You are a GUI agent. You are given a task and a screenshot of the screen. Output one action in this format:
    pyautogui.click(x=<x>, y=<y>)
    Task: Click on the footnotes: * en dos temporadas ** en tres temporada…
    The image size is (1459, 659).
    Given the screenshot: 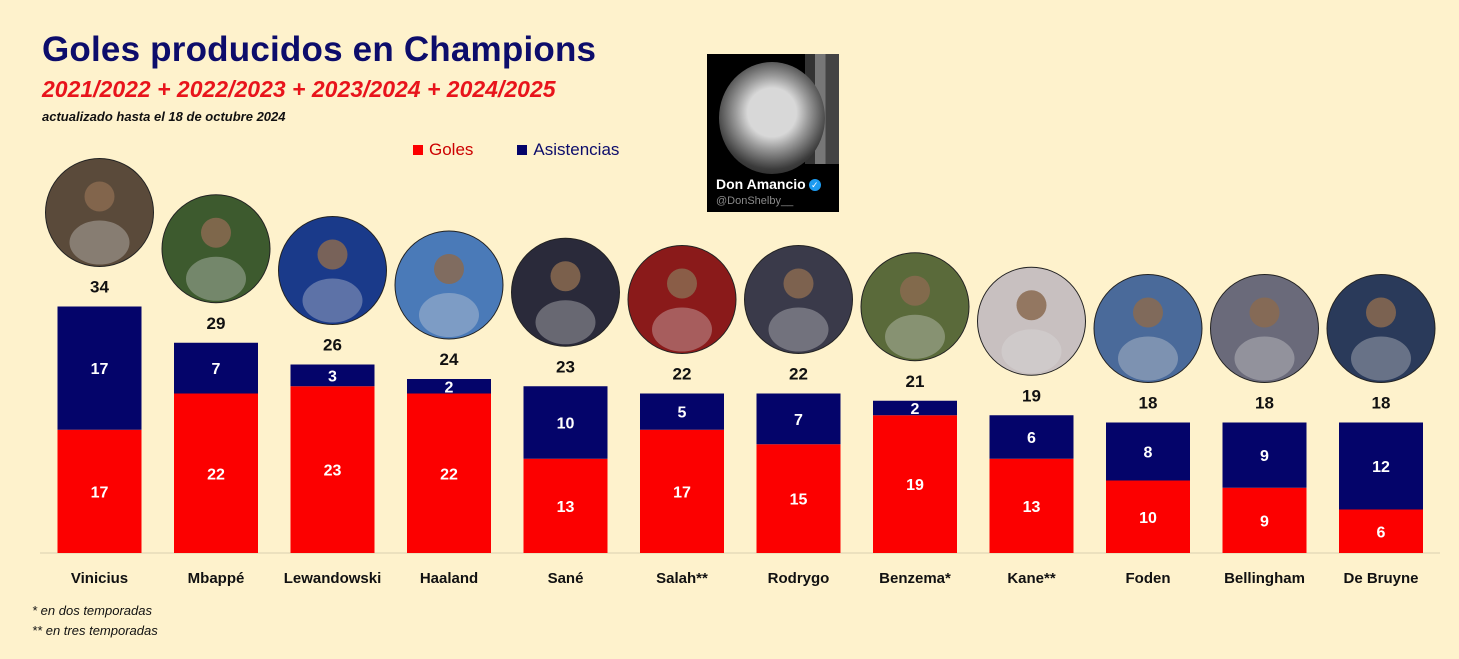 What is the action you would take?
    pyautogui.click(x=95, y=621)
    